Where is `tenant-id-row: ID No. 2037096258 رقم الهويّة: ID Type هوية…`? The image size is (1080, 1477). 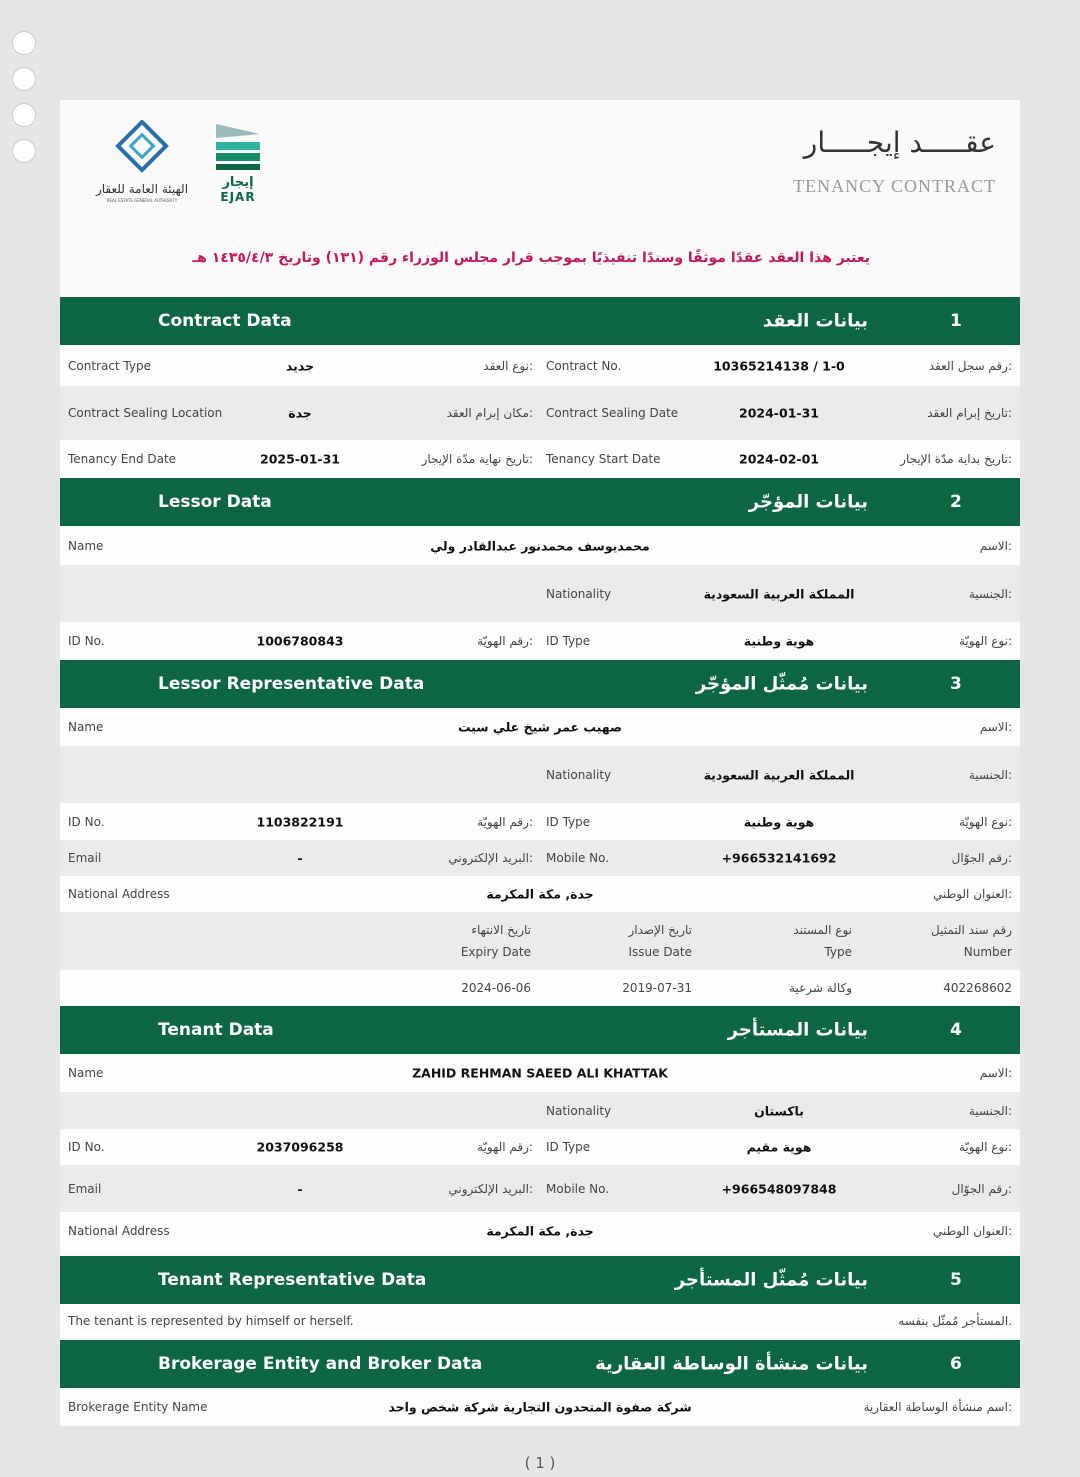
tenant-id-row: ID No. 2037096258 رقم الهويّة: ID Type هوية… is located at coordinates (540, 1147).